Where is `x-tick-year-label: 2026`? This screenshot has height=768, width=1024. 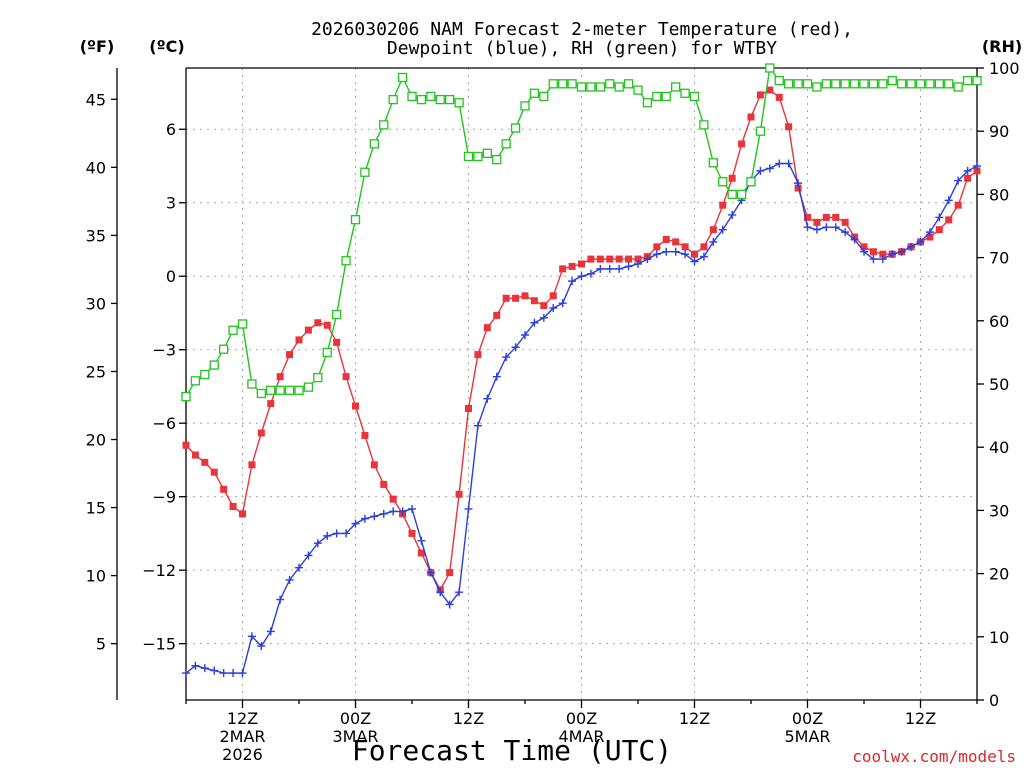
x-tick-year-label: 2026 is located at coordinates (242, 754).